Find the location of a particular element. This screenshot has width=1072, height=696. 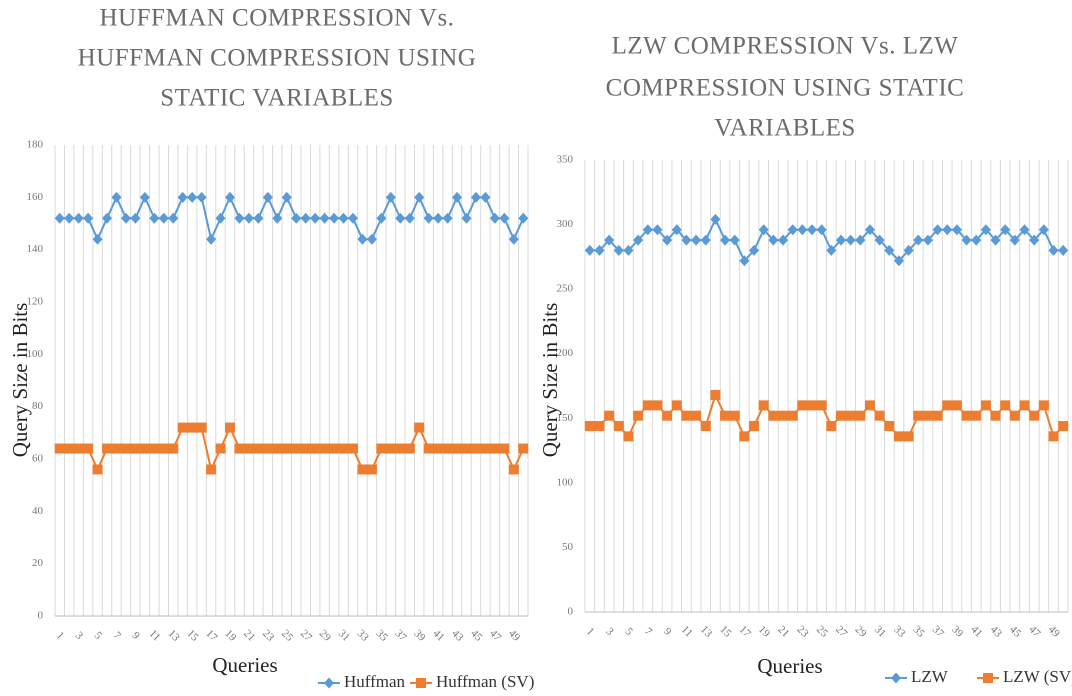

y-tick-label: 250 is located at coordinates (565, 289).